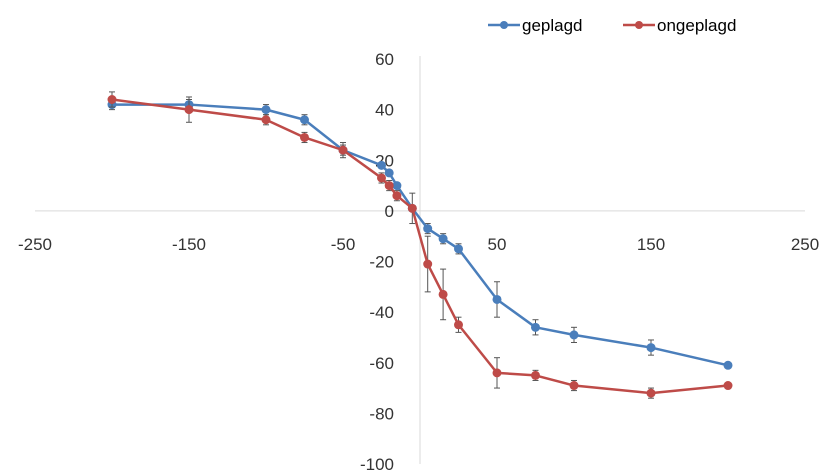 The image size is (834, 474). Describe the element at coordinates (384, 110) in the screenshot. I see `y-tick-label: 40` at that location.